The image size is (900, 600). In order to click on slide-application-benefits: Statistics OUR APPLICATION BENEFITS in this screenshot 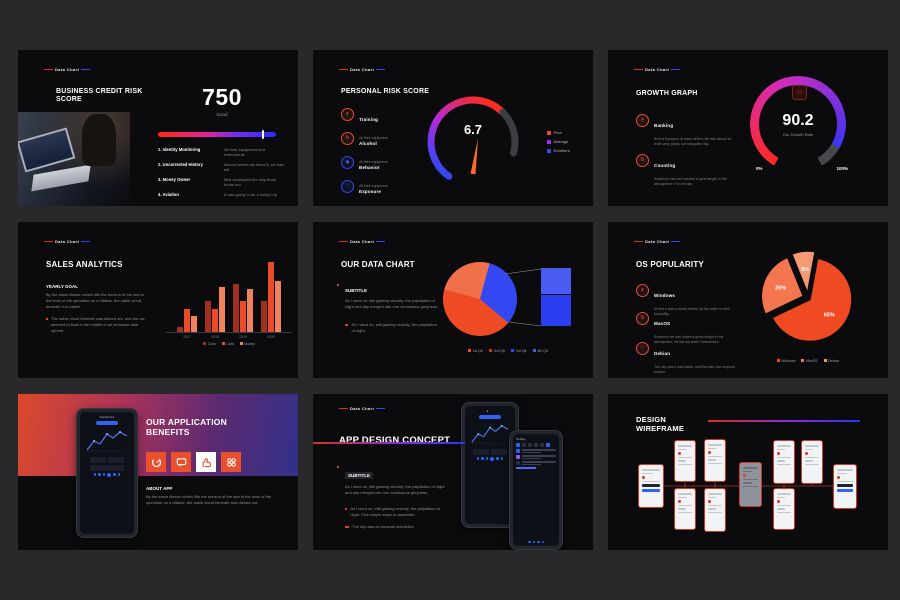, I will do `click(158, 472)`.